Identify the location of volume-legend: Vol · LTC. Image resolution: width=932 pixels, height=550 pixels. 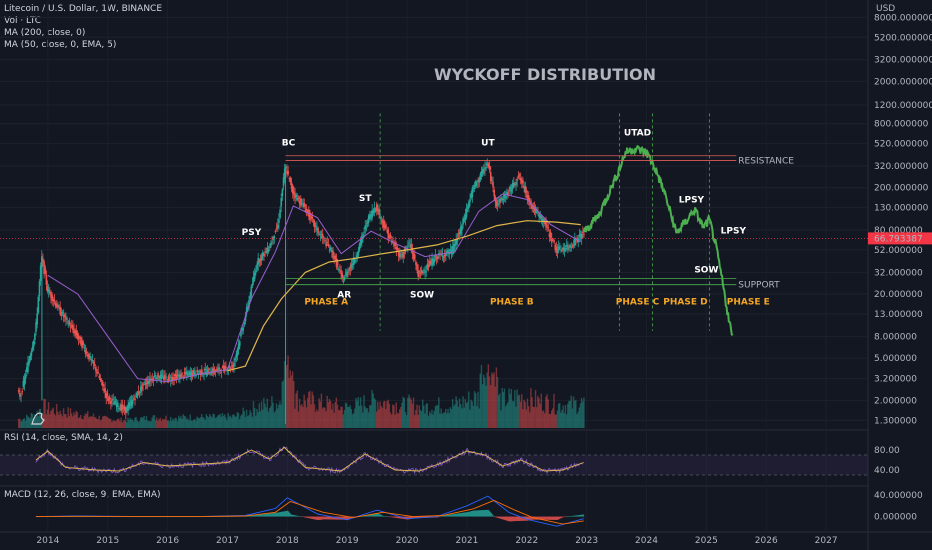
(23, 21).